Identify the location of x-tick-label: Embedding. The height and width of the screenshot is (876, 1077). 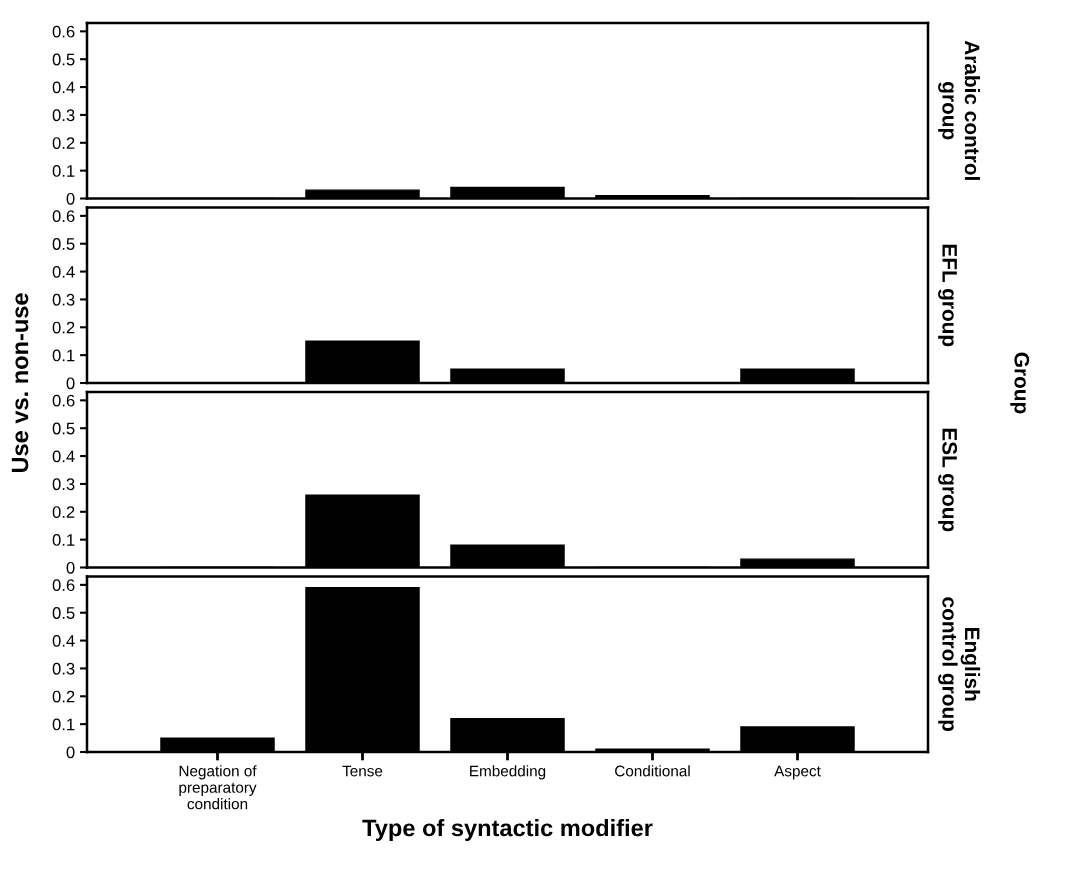
(508, 772).